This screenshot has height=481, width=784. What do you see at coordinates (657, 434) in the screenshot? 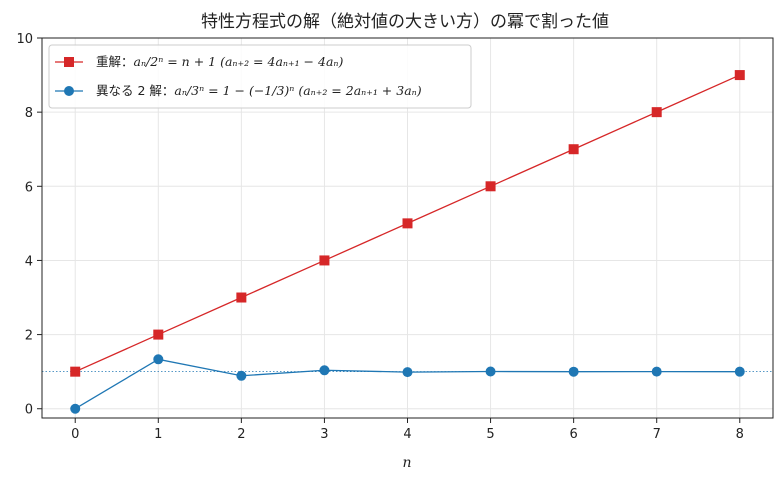
I see `x-tick-label: 7` at bounding box center [657, 434].